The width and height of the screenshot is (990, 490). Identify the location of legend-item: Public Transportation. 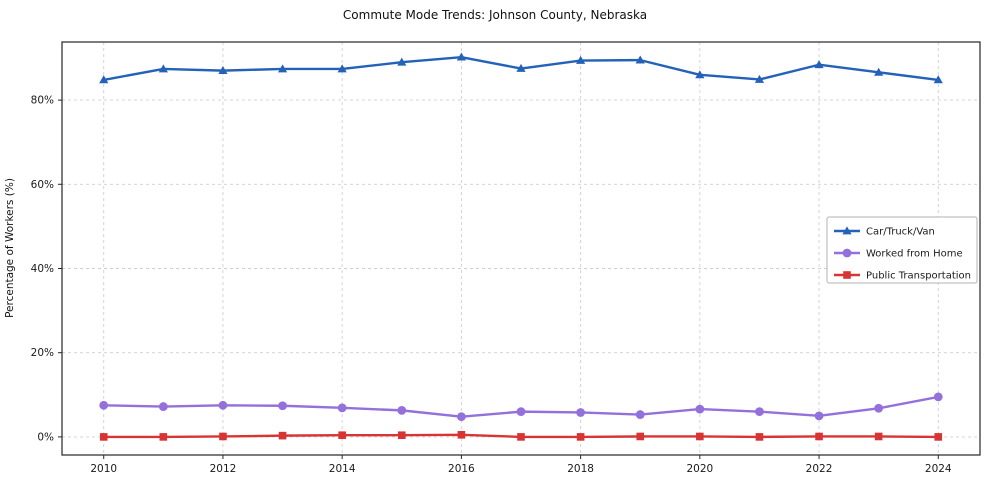
(902, 276).